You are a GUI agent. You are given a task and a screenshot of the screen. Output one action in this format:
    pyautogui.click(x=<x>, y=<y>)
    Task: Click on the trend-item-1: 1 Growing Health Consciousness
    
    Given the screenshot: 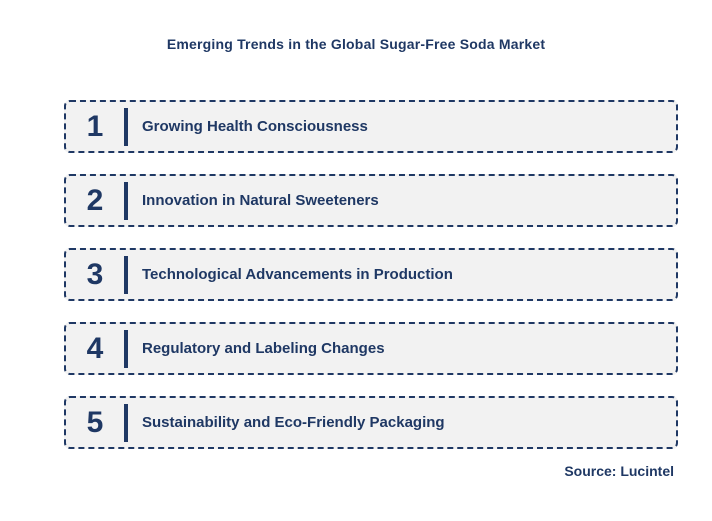 What is the action you would take?
    pyautogui.click(x=371, y=126)
    